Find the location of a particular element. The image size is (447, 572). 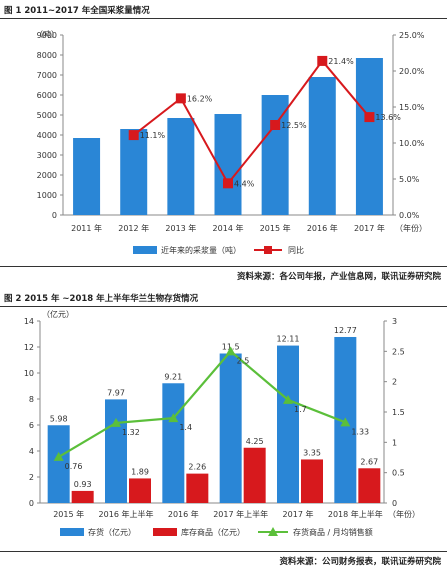

y-left-tick-label: 14 is located at coordinates (29, 321).